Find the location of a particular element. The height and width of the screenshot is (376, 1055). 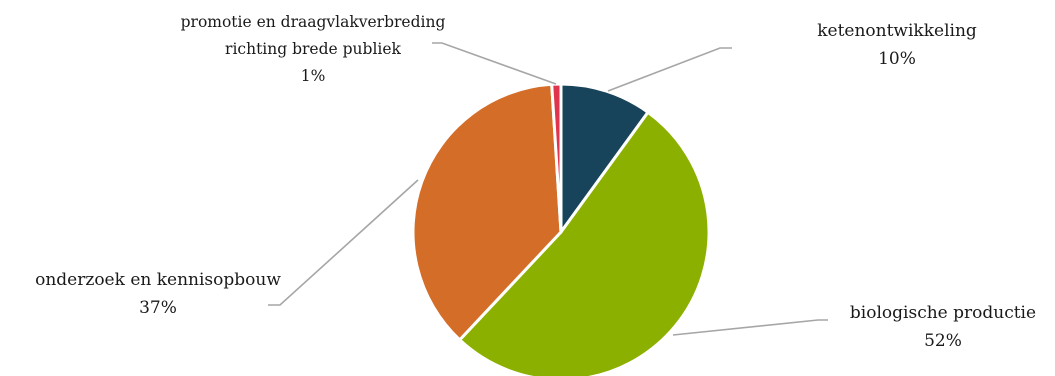

leader-line-biologische-productie is located at coordinates (750, 327).